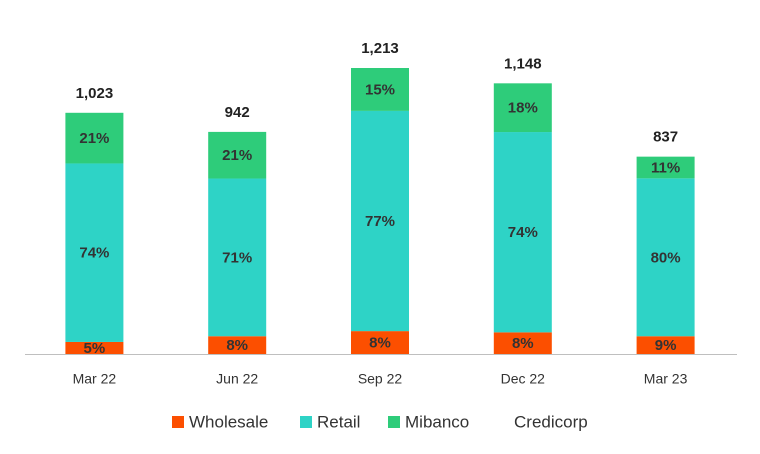  What do you see at coordinates (237, 112) in the screenshot?
I see `total-label: 942` at bounding box center [237, 112].